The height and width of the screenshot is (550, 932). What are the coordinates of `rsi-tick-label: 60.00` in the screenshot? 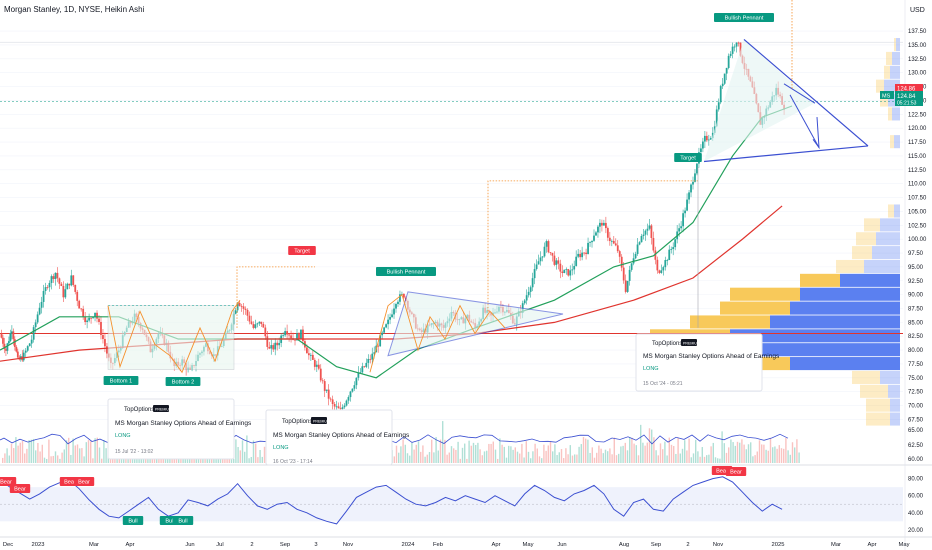 It's located at (916, 497).